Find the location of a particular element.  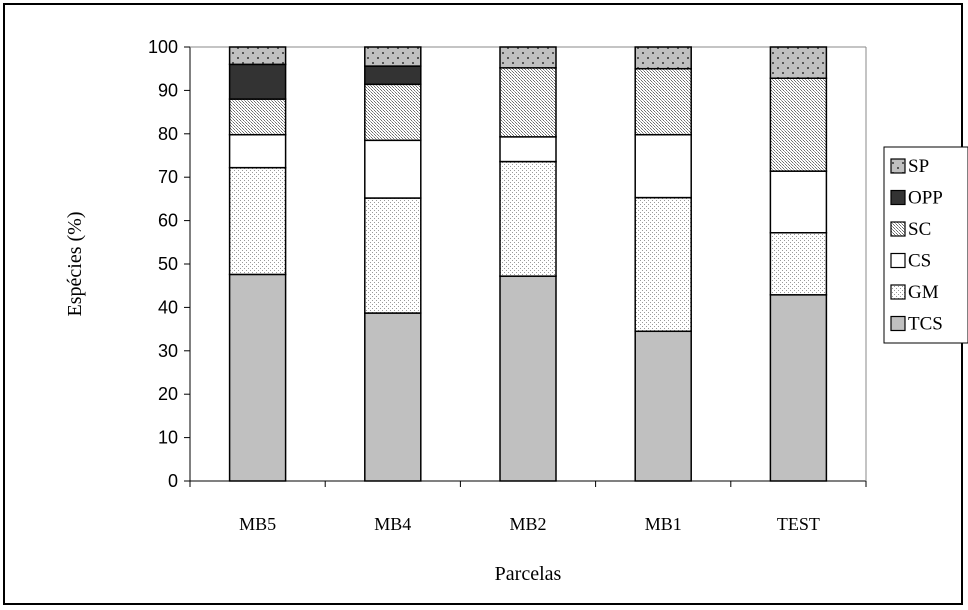

x-tick-label: TEST is located at coordinates (798, 524).